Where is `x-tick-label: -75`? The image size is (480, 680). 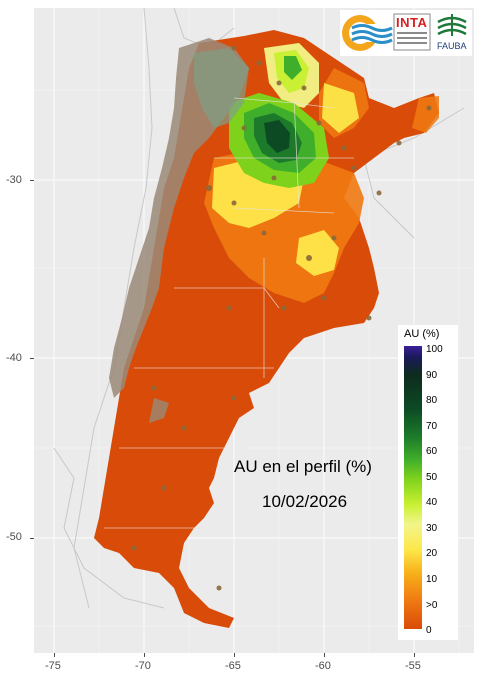
x-tick-label: -75 is located at coordinates (53, 666).